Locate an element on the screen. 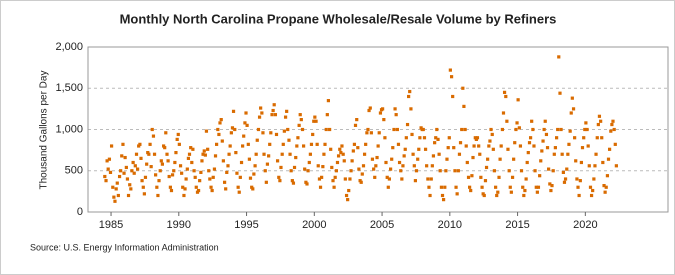 This screenshot has height=275, width=675. y-tick-label: 0 is located at coordinates (80, 212).